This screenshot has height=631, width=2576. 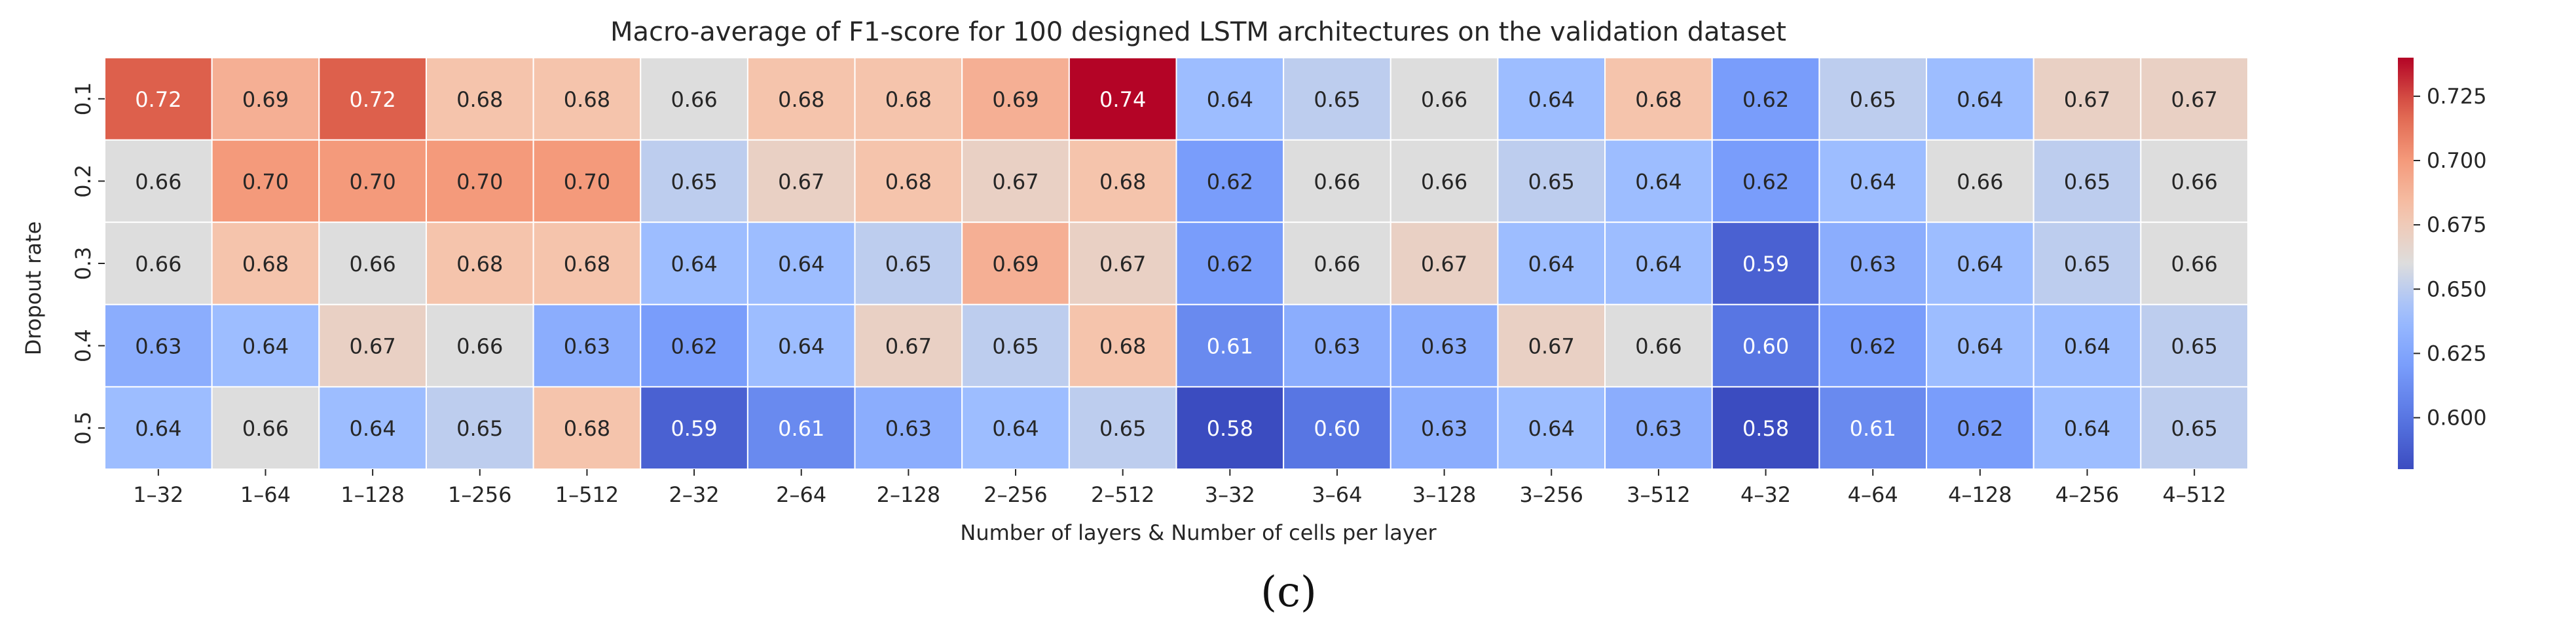 What do you see at coordinates (694, 429) in the screenshot?
I see `cell-value-label: 0.59` at bounding box center [694, 429].